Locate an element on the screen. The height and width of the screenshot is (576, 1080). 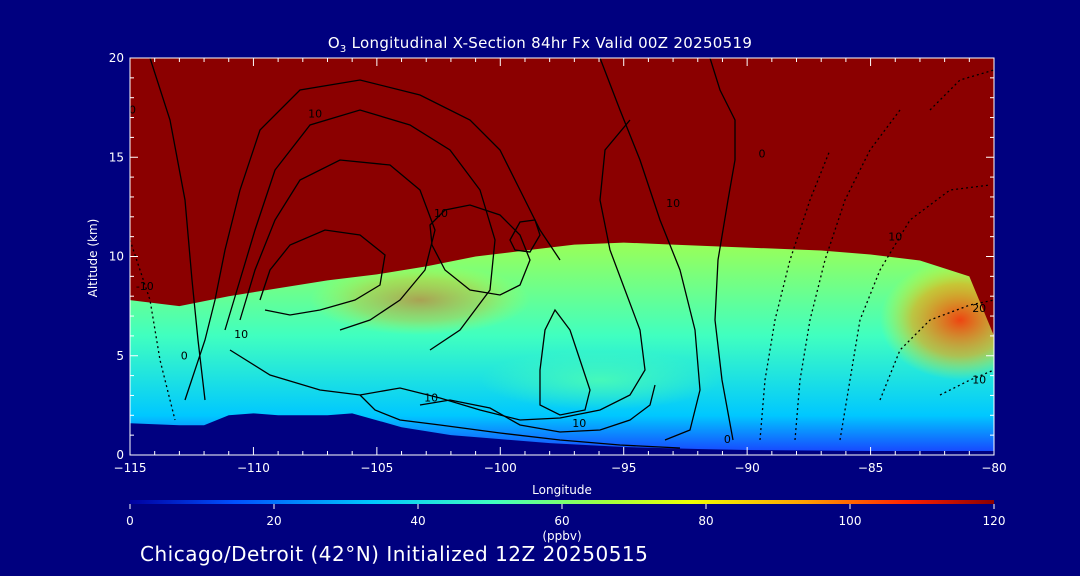
y-axis-label: Altitude (km) is located at coordinates (93, 258).